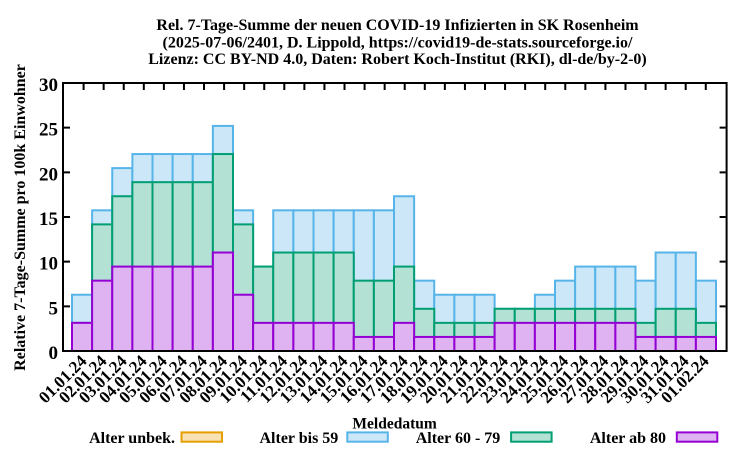  What do you see at coordinates (48, 219) in the screenshot?
I see `svg-text: 15` at bounding box center [48, 219].